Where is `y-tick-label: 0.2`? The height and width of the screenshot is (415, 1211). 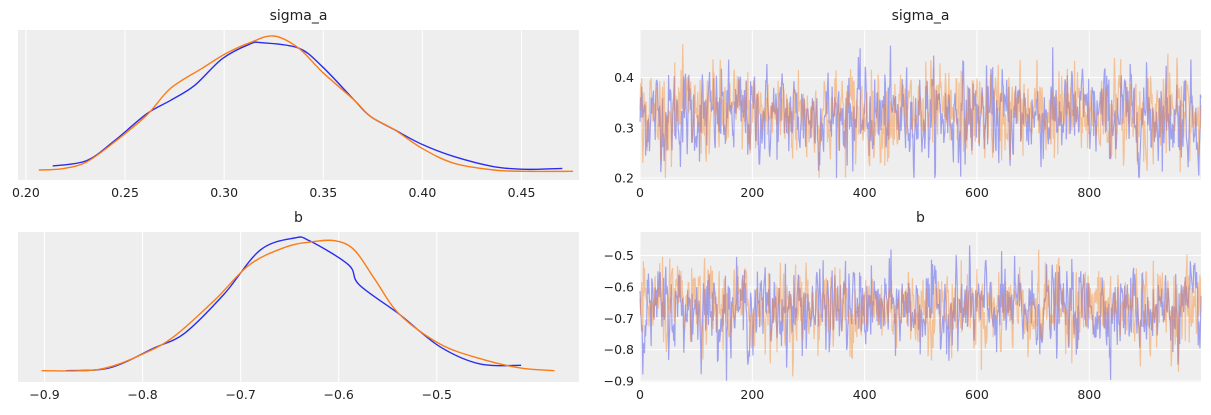
y-tick-label: 0.2 is located at coordinates (624, 177).